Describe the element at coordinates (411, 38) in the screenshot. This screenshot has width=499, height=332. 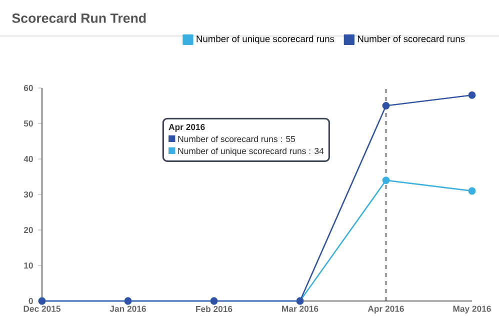
I see `legend-label: Number of scorecard runs` at that location.